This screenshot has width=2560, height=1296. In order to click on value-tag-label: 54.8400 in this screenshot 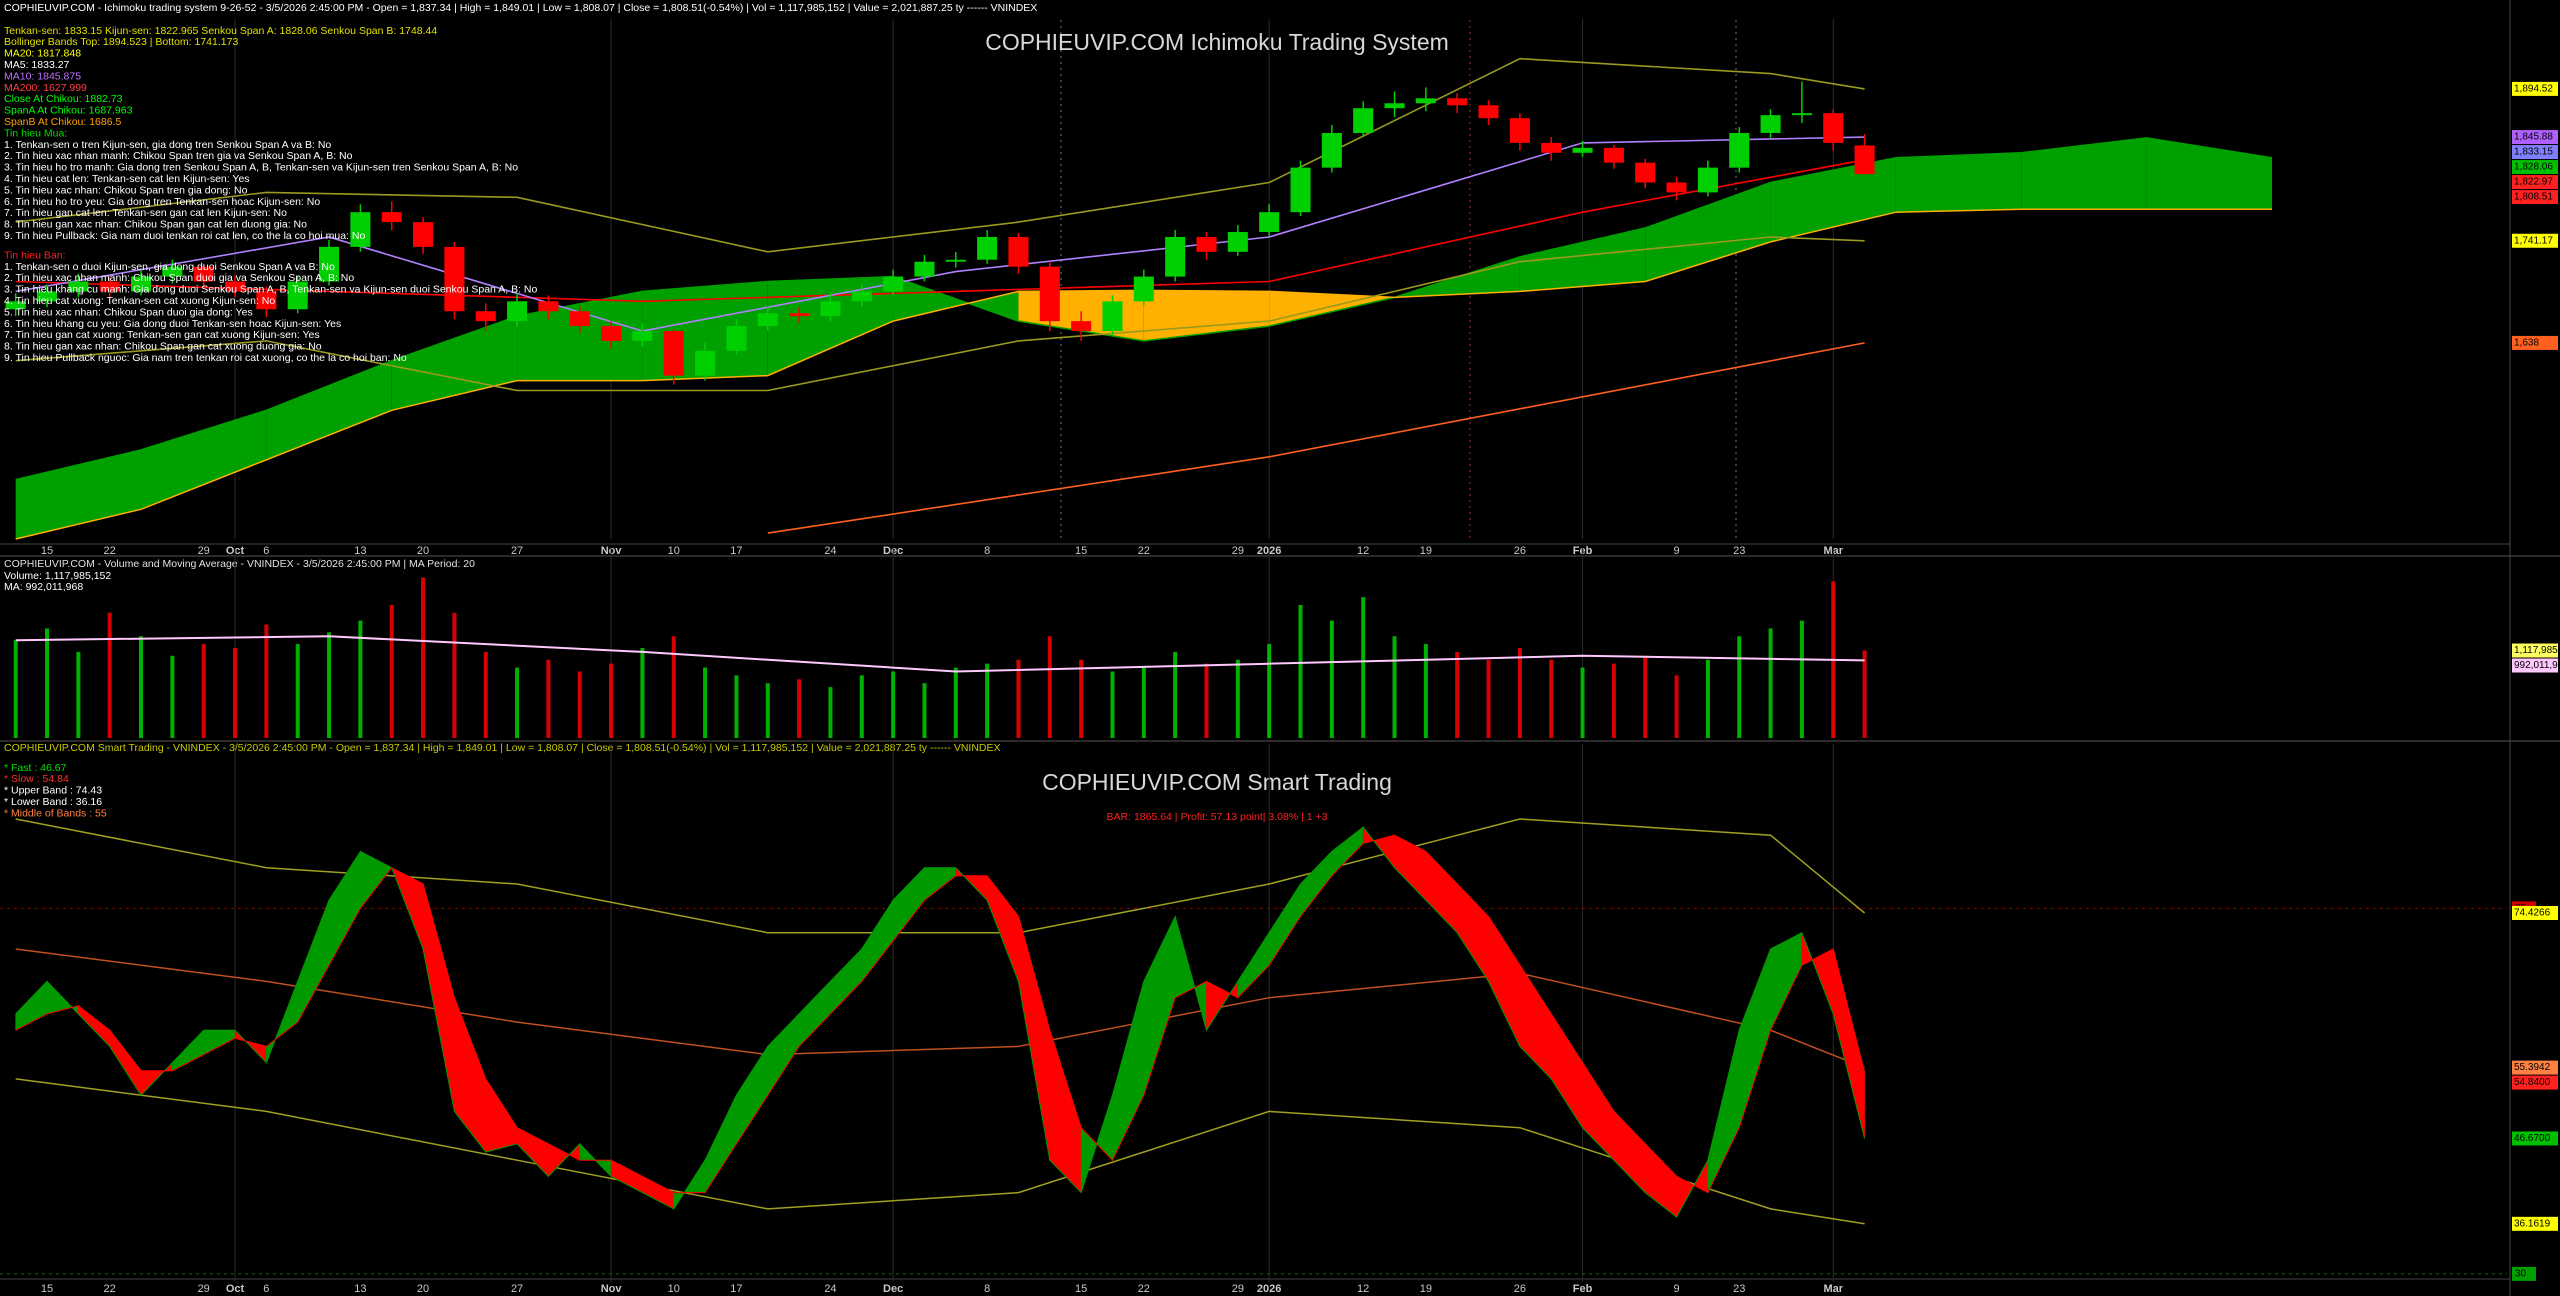, I will do `click(2532, 1082)`.